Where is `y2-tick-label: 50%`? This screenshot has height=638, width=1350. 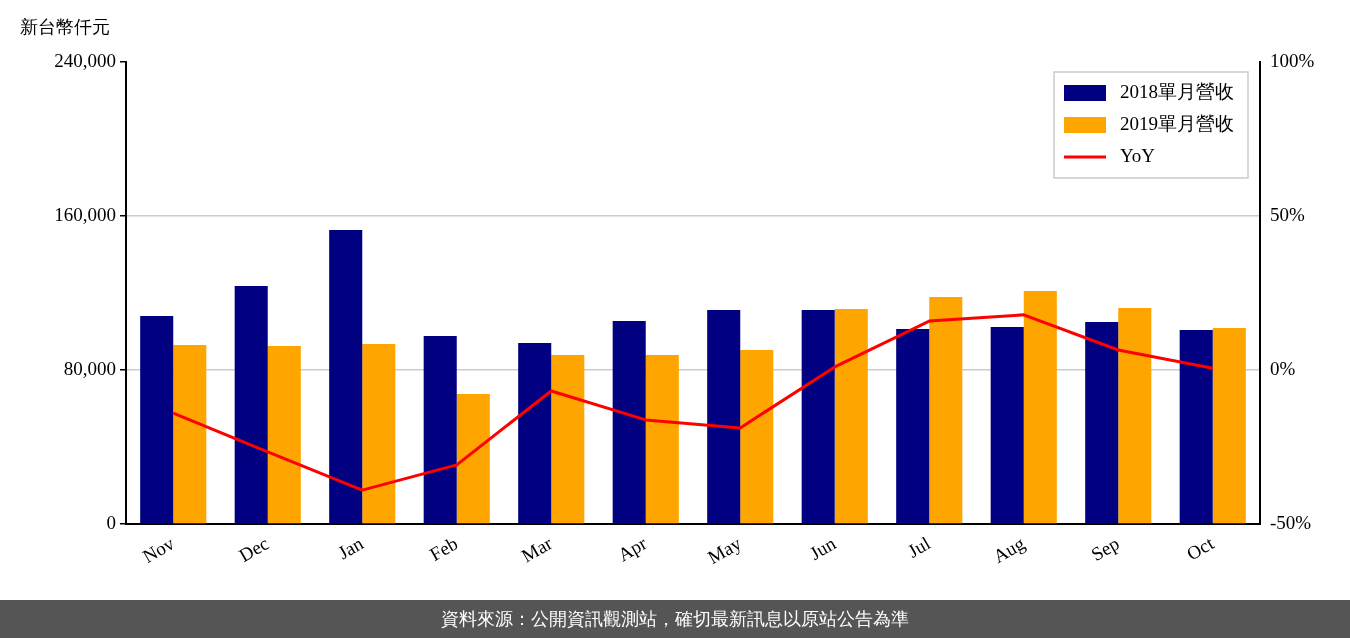 y2-tick-label: 50% is located at coordinates (1287, 214).